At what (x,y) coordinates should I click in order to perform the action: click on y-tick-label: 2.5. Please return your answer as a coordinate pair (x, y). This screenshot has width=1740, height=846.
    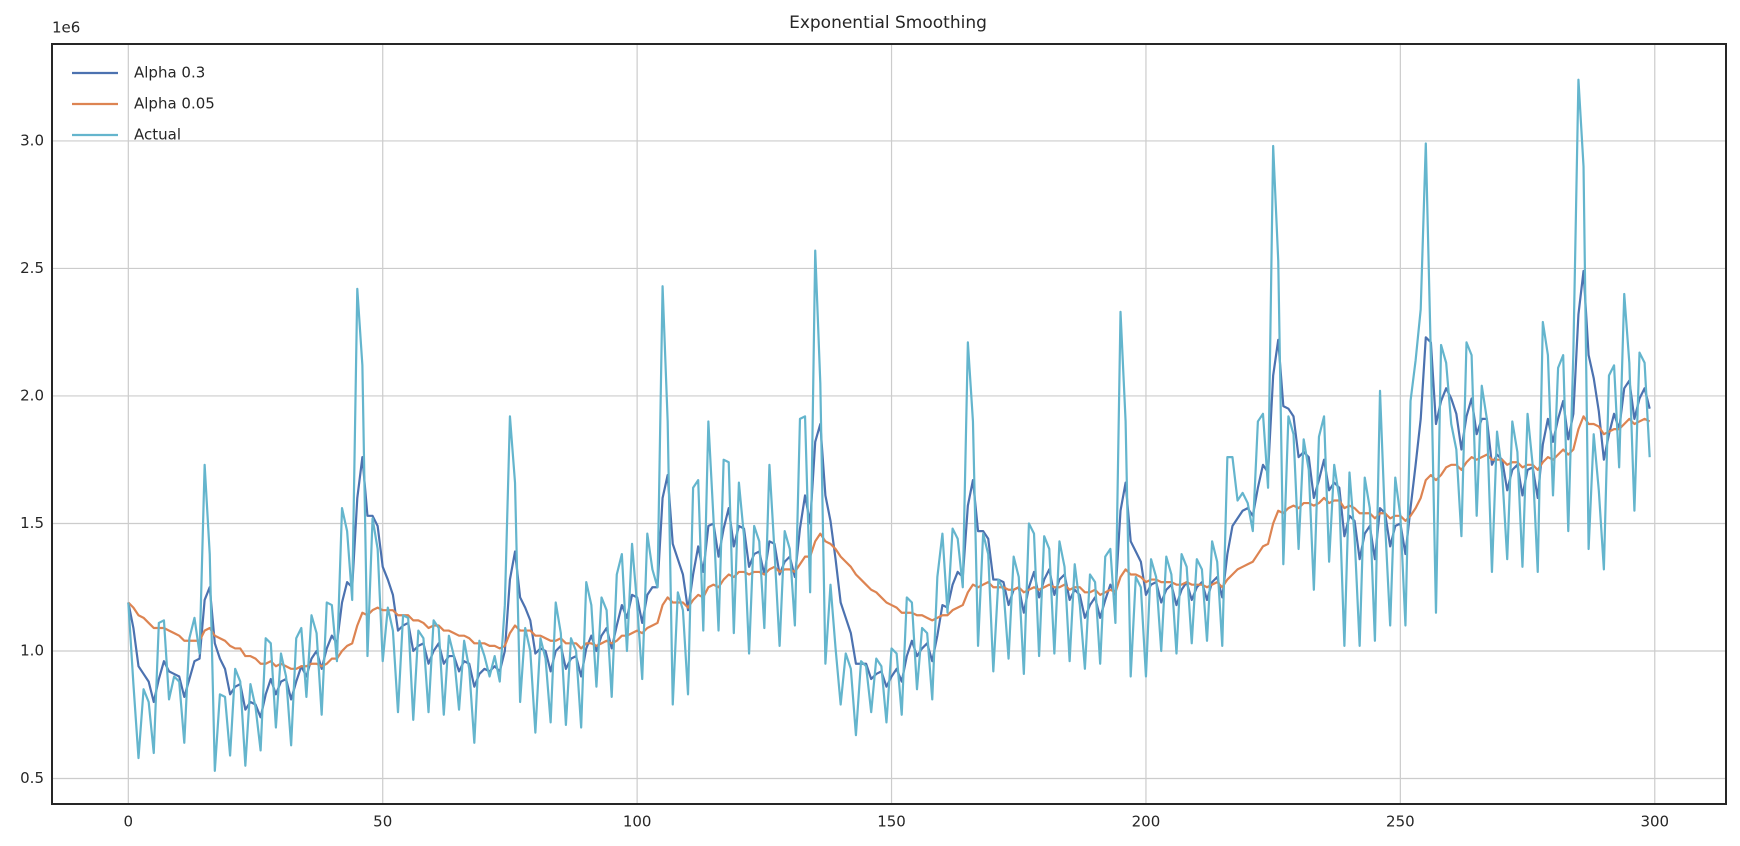
    Looking at the image, I should click on (32, 268).